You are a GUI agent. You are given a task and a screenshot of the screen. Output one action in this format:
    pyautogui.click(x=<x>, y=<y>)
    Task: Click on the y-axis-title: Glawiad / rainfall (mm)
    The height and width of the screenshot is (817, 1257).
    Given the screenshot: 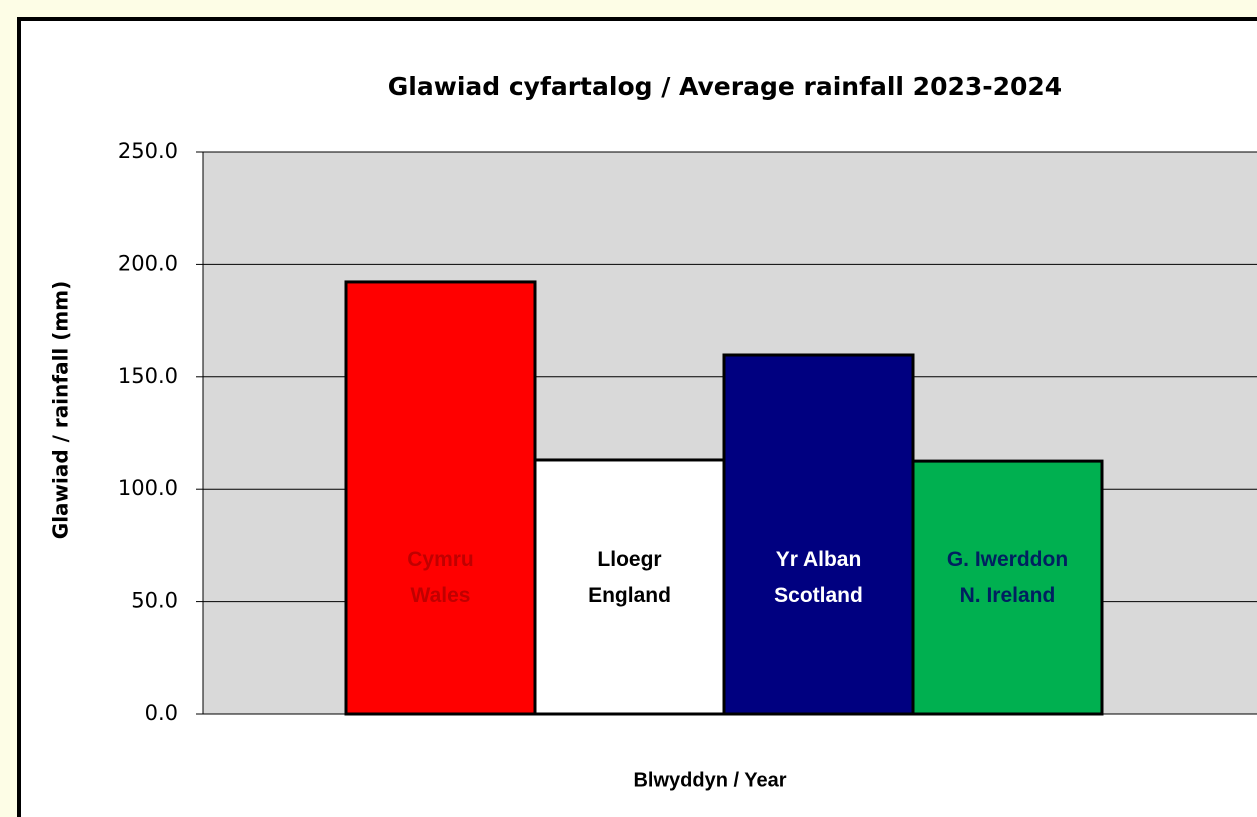 What is the action you would take?
    pyautogui.click(x=61, y=410)
    